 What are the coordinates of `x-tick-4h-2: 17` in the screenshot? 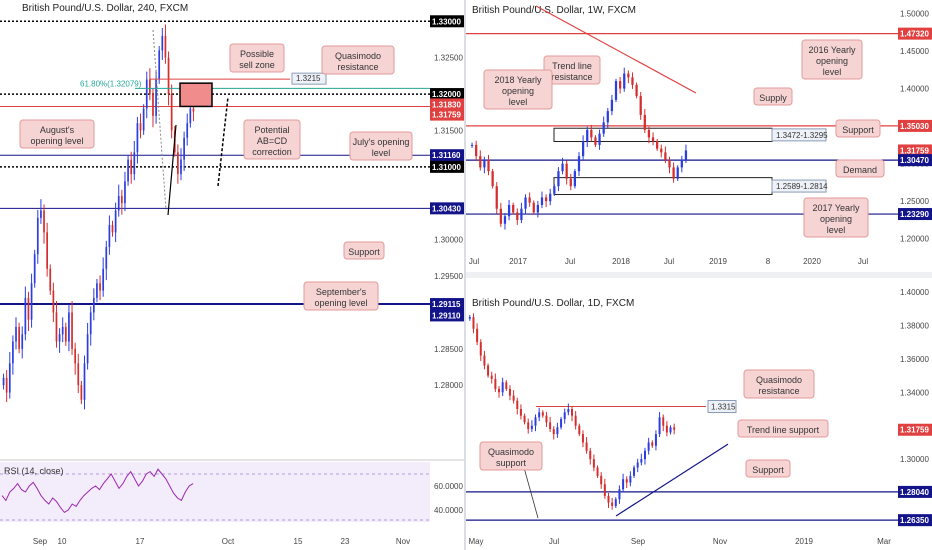 It's located at (140, 541).